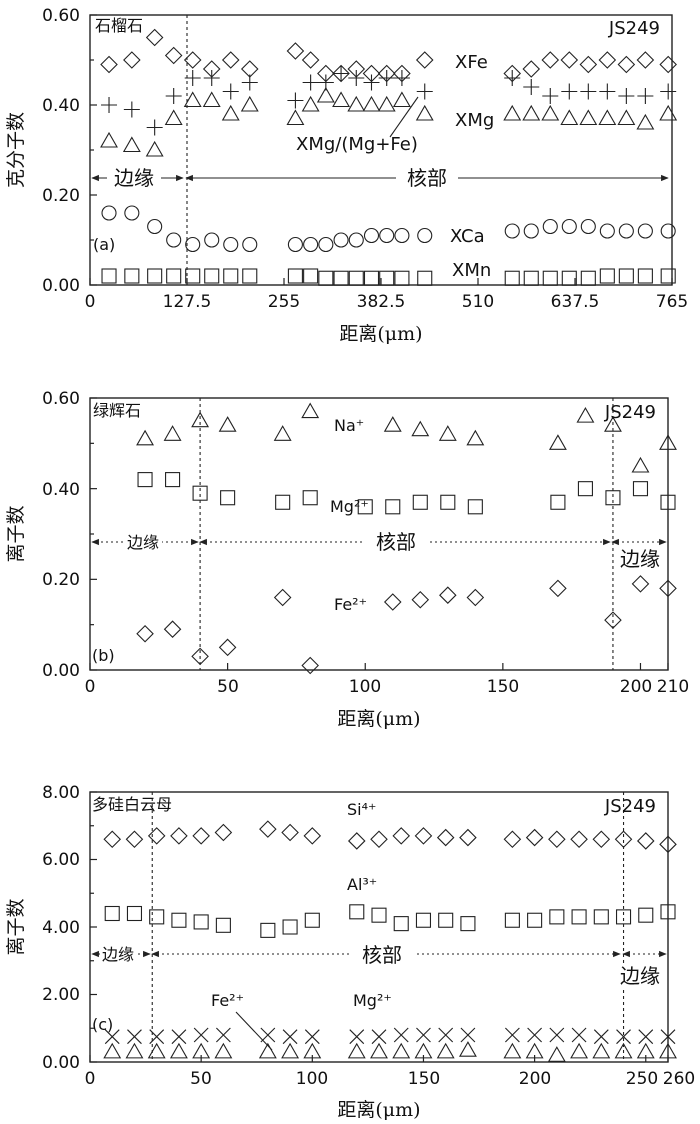  I want to click on panel-c-zone-label-rim-left: 边缘, so click(118, 954).